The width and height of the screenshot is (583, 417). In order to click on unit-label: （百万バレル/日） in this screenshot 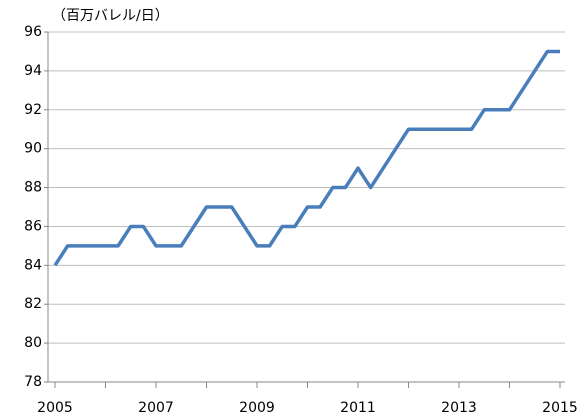, I will do `click(110, 16)`.